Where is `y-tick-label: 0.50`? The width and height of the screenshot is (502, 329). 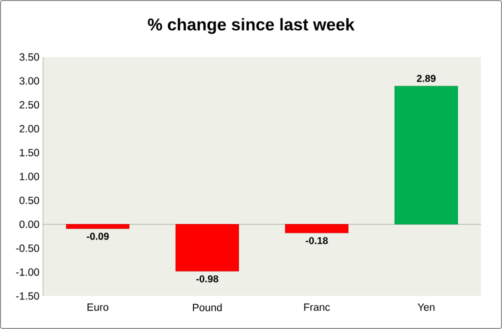
y-tick-label: 0.50 is located at coordinates (30, 200).